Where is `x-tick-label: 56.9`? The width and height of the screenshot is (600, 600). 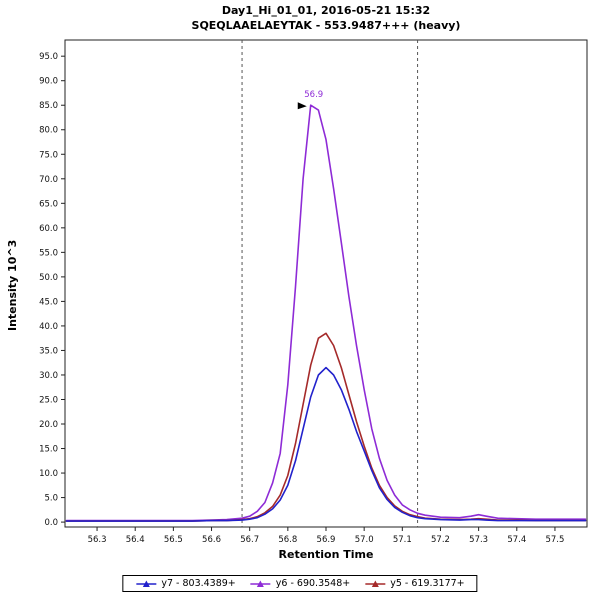 x-tick-label: 56.9 is located at coordinates (326, 540).